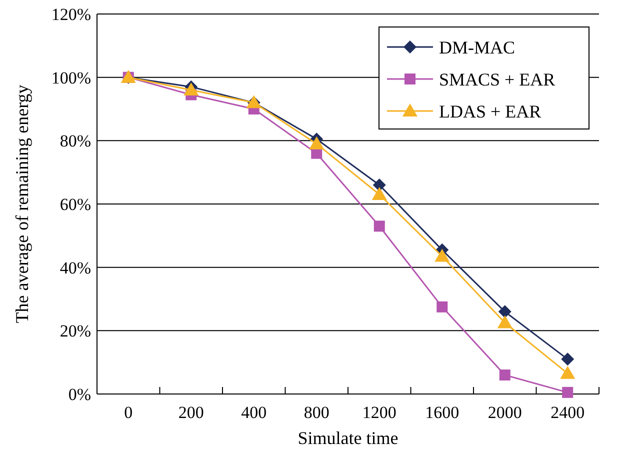 The height and width of the screenshot is (458, 619). Describe the element at coordinates (75, 331) in the screenshot. I see `y-tick-label: 20%` at that location.